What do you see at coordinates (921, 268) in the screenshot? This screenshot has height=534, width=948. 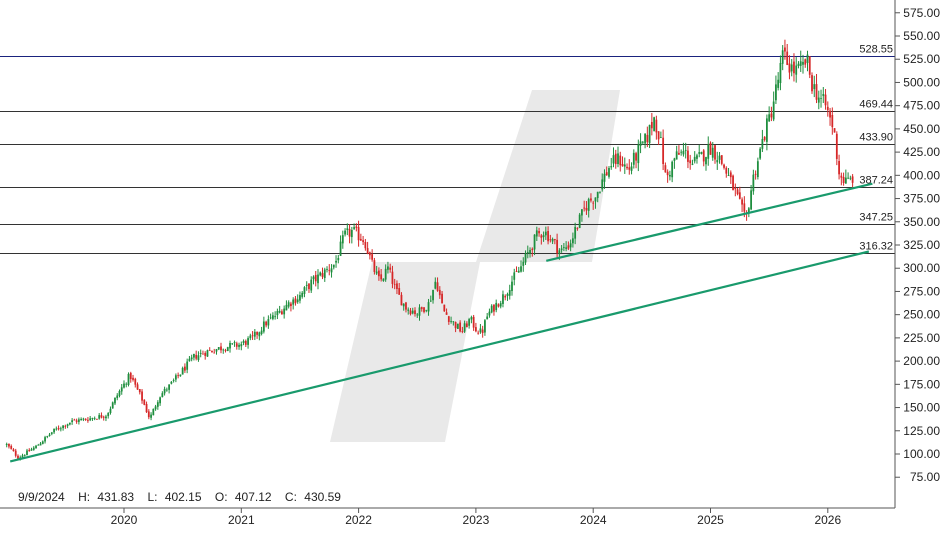 I see `y-tick-label-9: 300.00` at bounding box center [921, 268].